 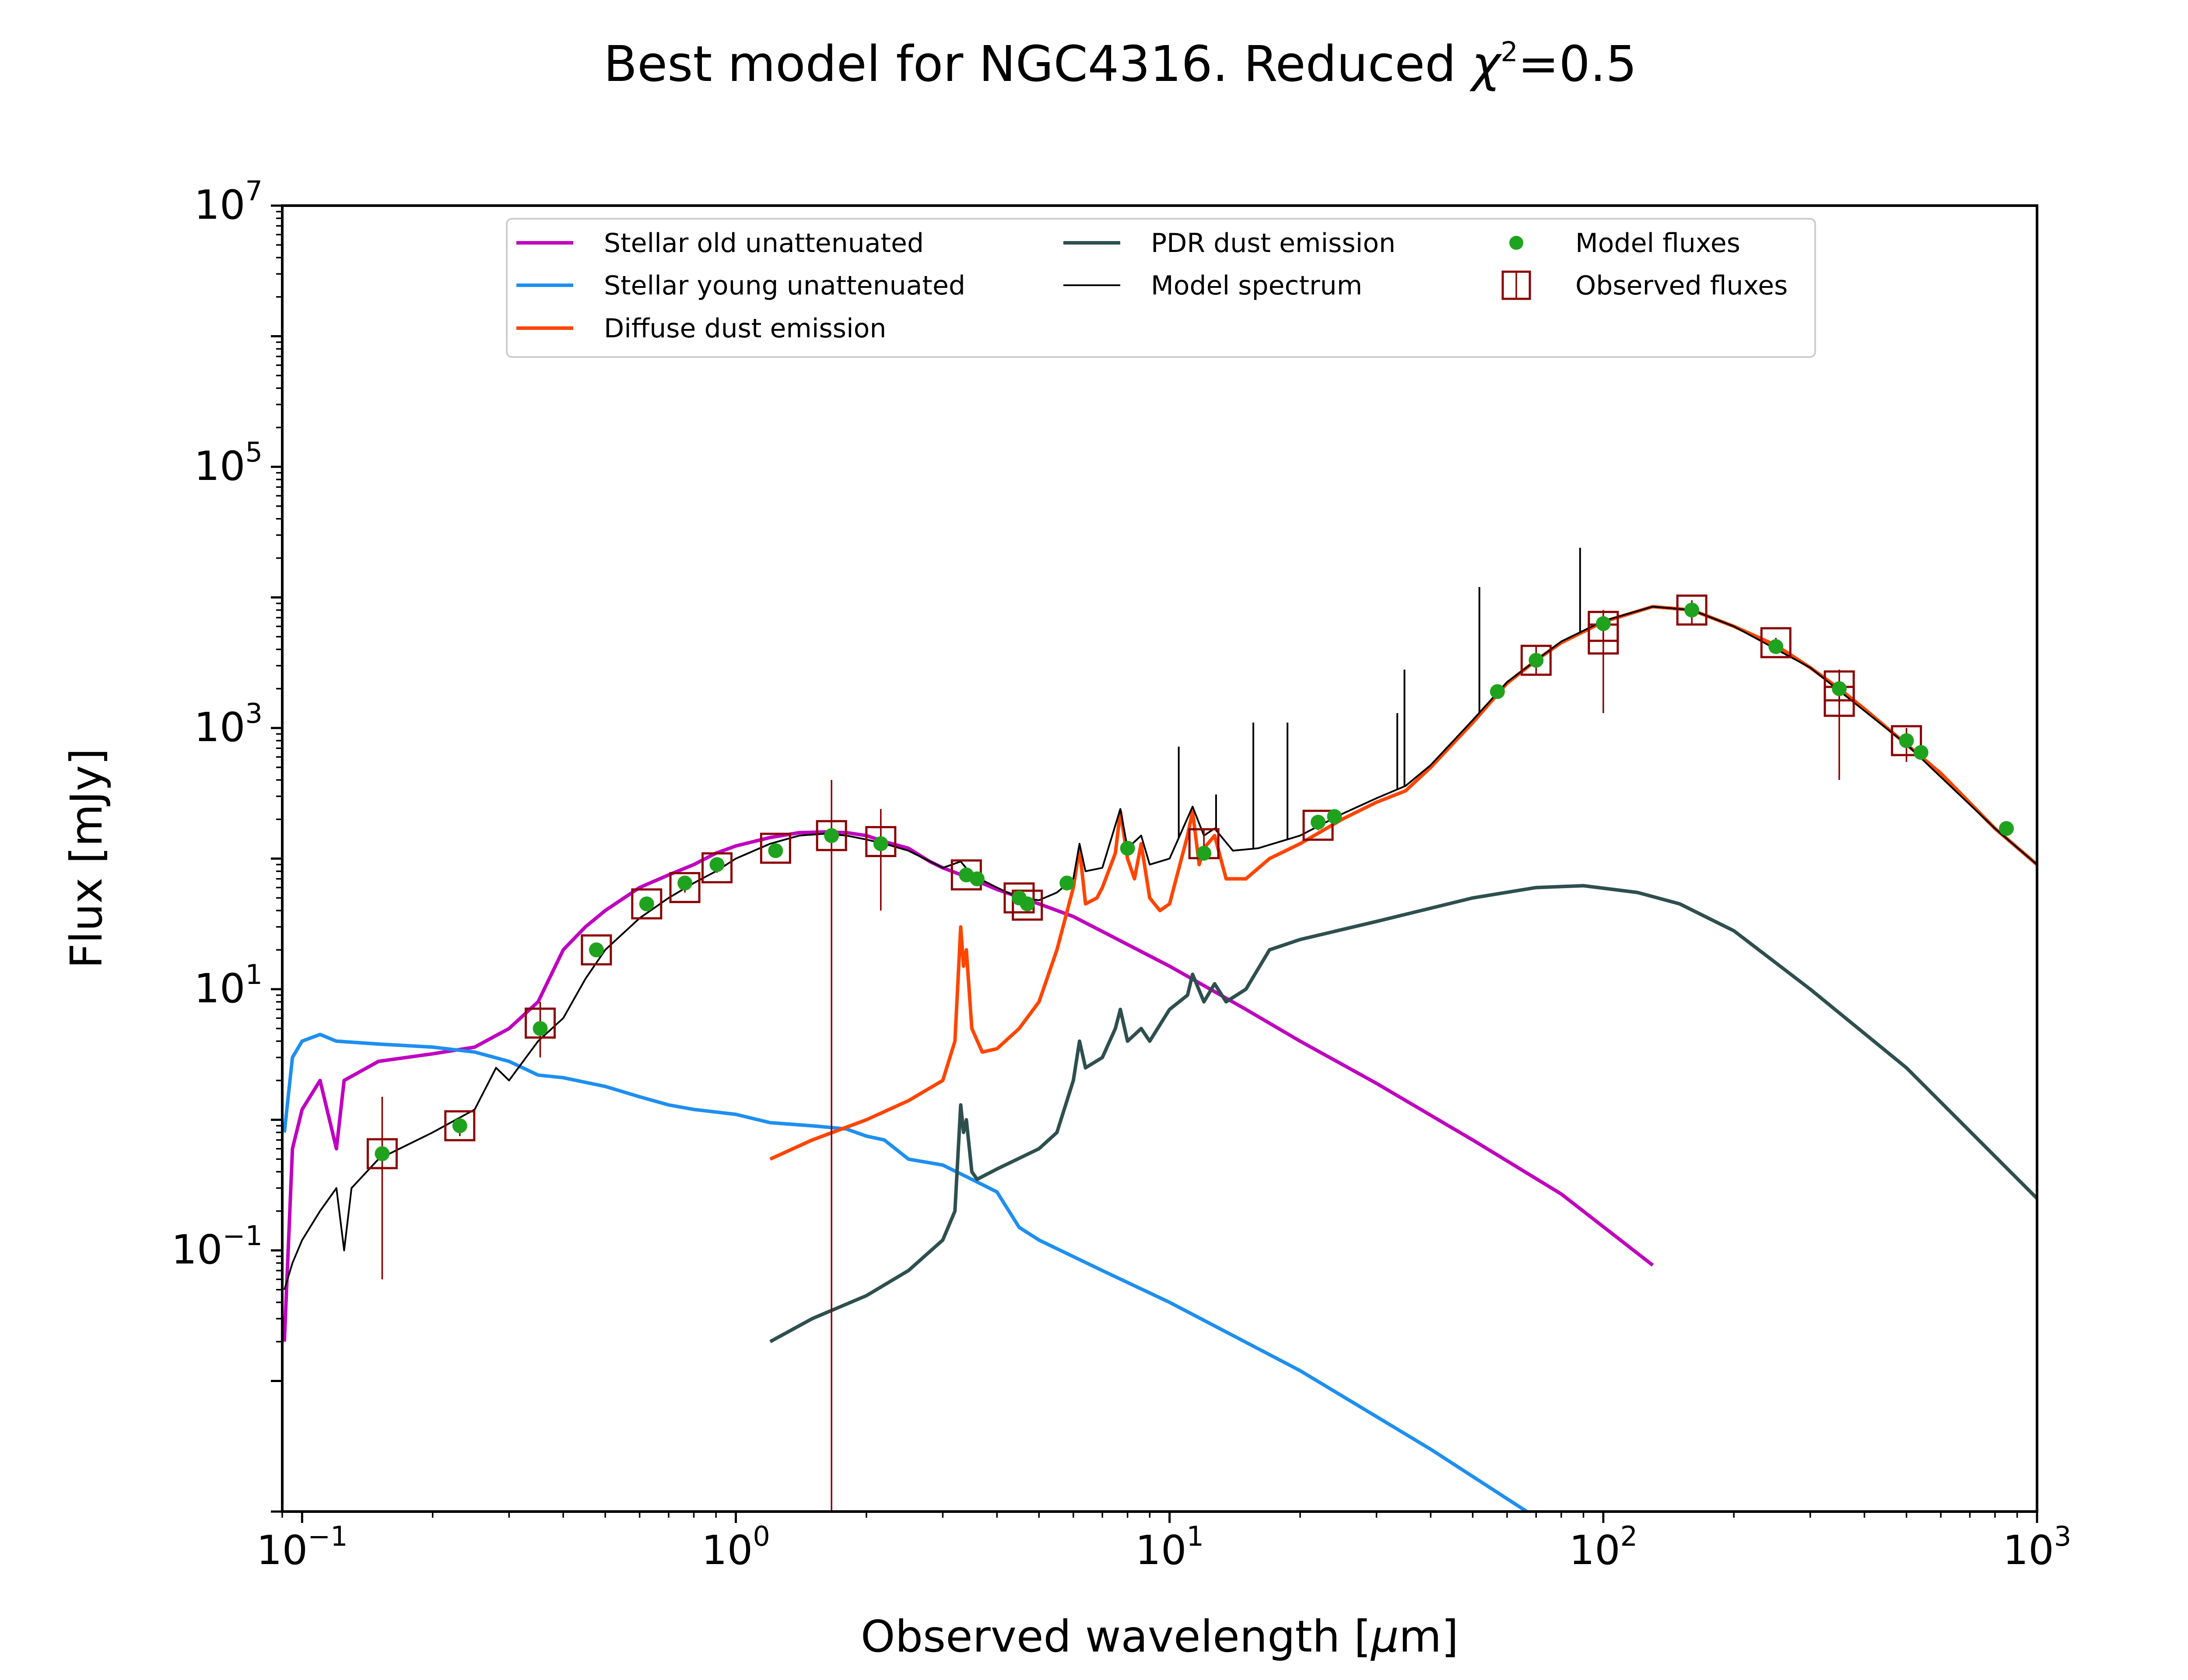 What do you see at coordinates (1273, 243) in the screenshot?
I see `legend-label: PDR dust emission` at bounding box center [1273, 243].